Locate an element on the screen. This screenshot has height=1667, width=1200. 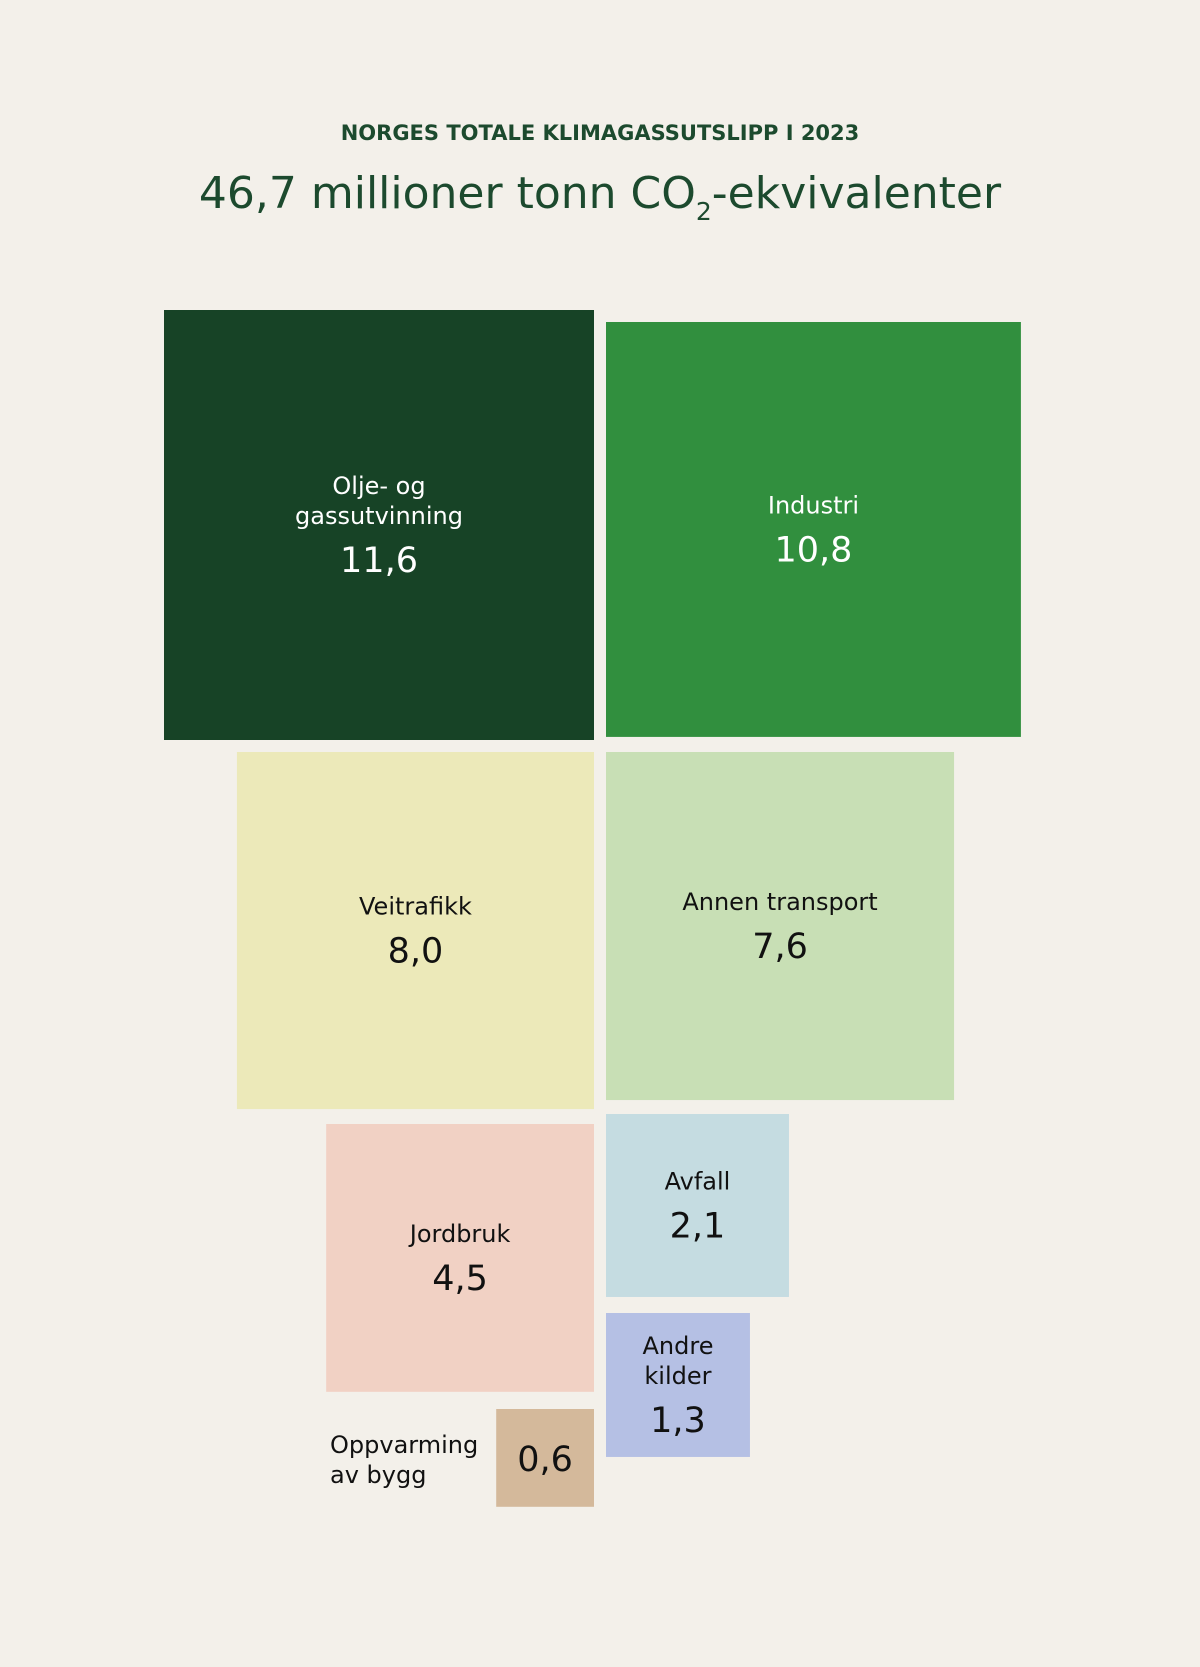
block-name-industri: Industri is located at coordinates (813, 505).